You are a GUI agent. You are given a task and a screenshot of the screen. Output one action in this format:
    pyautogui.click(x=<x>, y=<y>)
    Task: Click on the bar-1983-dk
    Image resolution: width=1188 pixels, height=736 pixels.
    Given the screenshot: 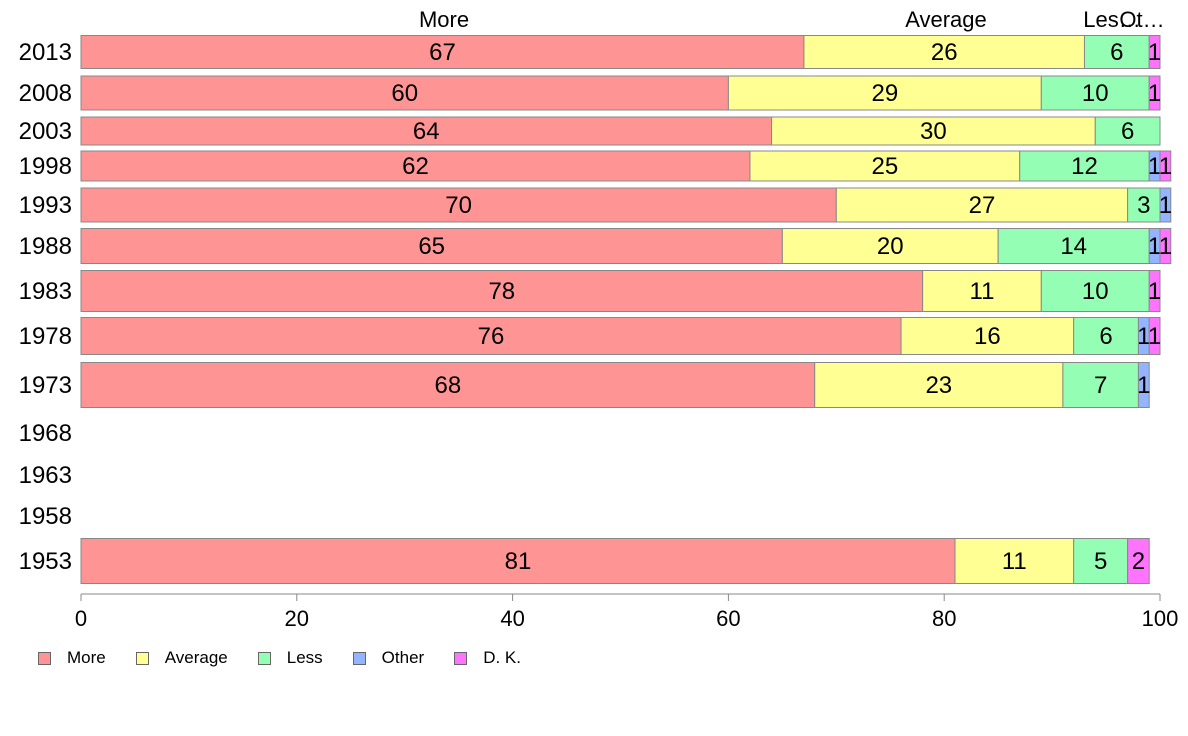 What is the action you would take?
    pyautogui.click(x=1154, y=291)
    